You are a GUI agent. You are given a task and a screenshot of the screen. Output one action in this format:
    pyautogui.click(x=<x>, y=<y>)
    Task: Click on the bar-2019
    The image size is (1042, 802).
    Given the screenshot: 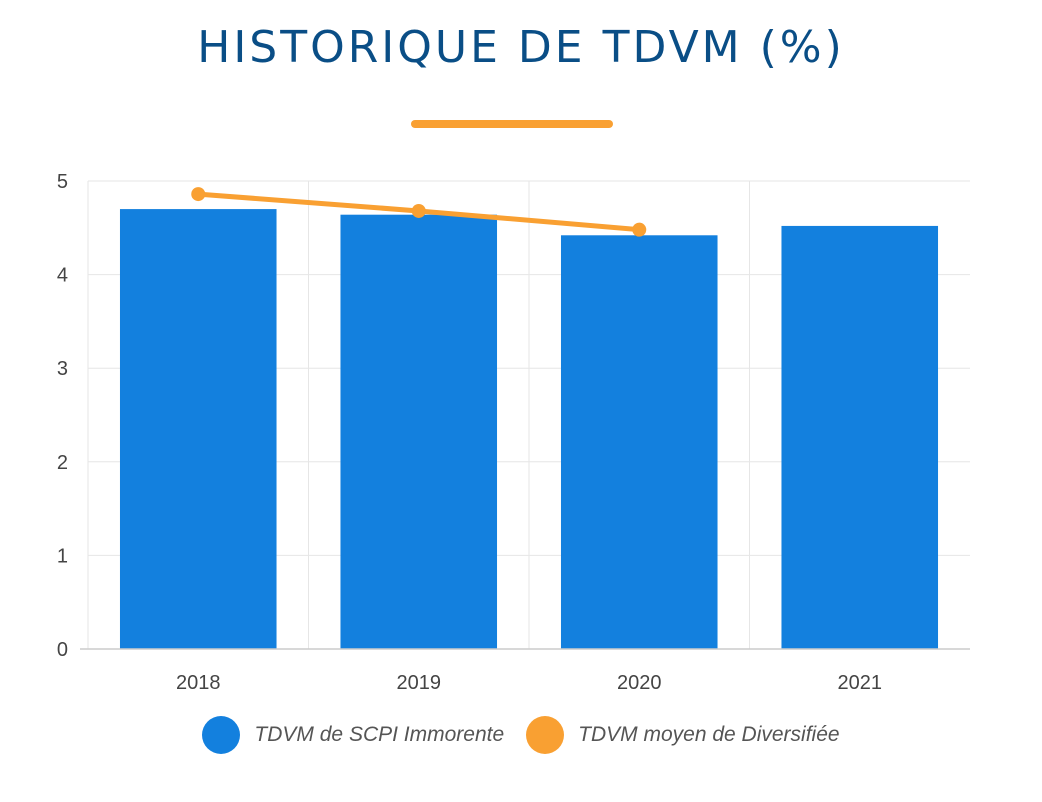 What is the action you would take?
    pyautogui.click(x=419, y=432)
    